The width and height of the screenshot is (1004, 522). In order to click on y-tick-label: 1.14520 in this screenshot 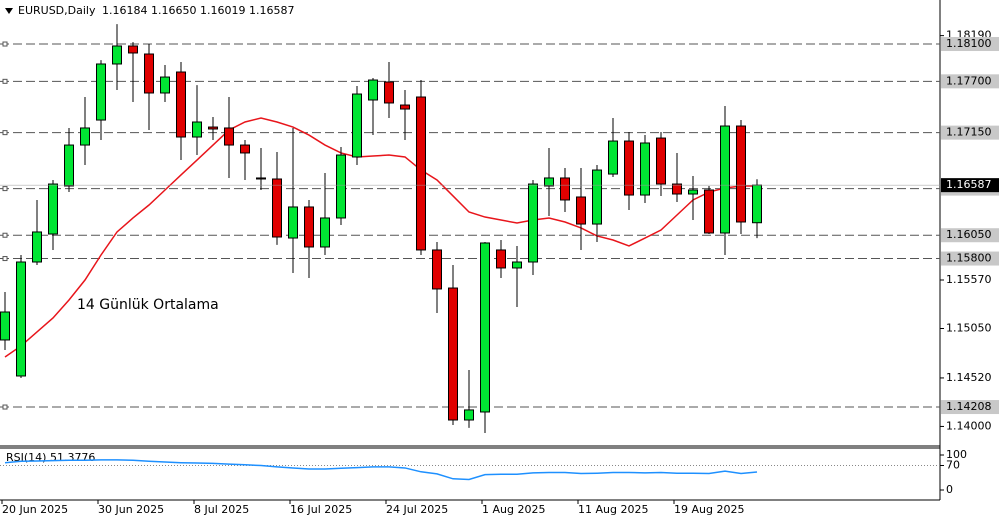, I will do `click(969, 377)`.